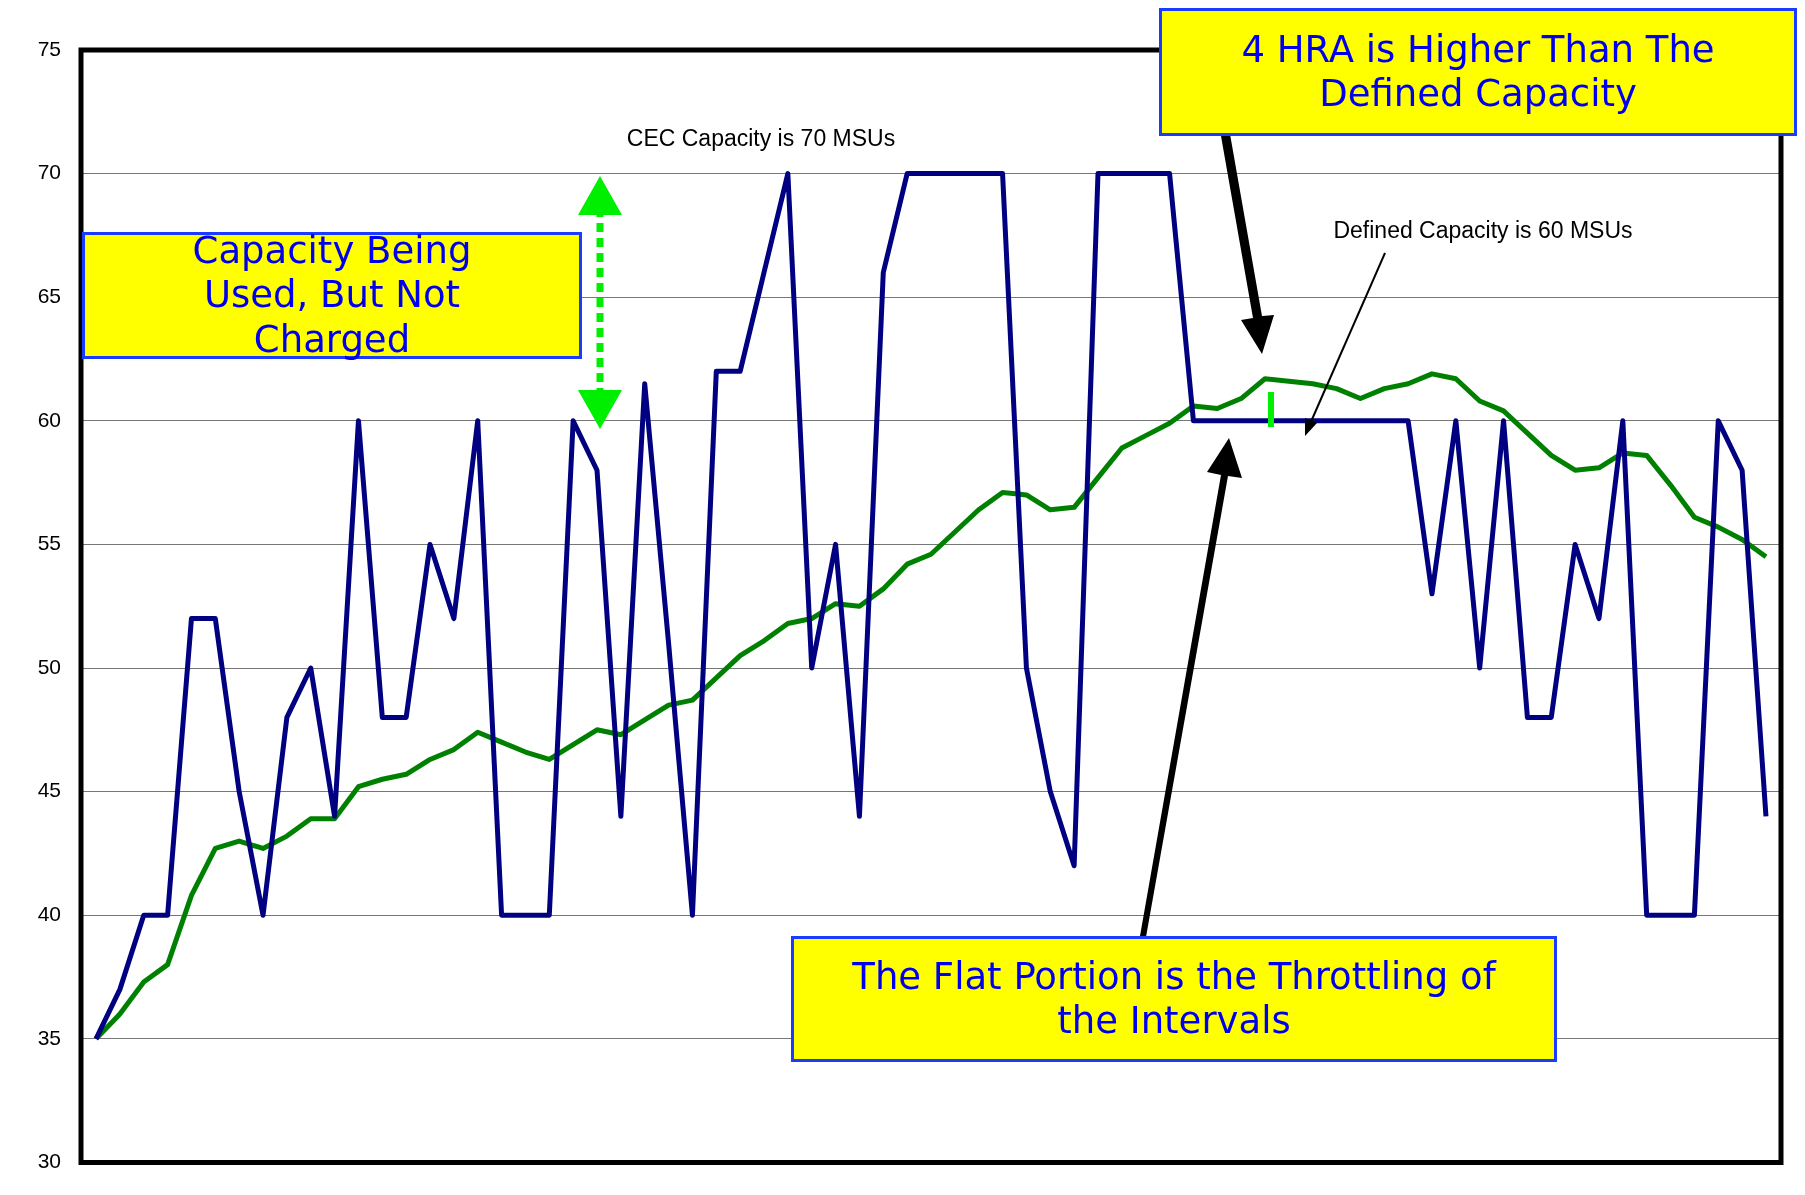  I want to click on y-tick-label: 75, so click(49, 48).